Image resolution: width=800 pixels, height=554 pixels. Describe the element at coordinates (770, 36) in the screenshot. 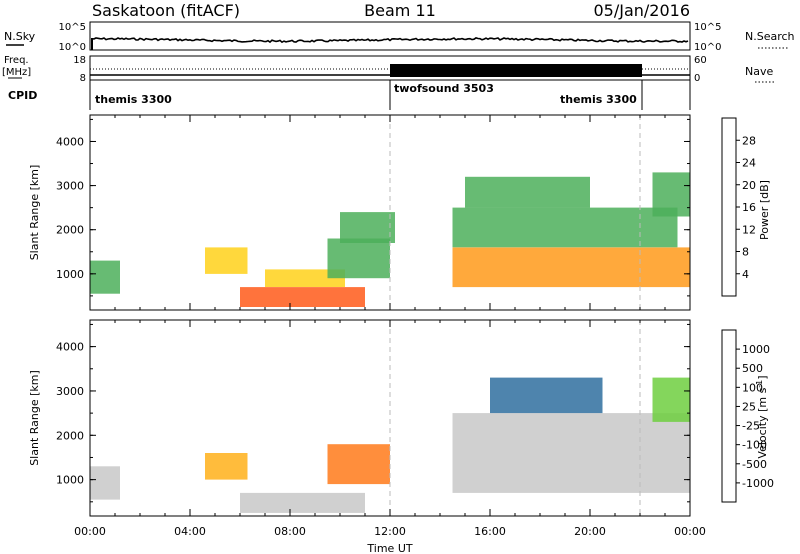

I see `nsearch-label: N.Search` at that location.